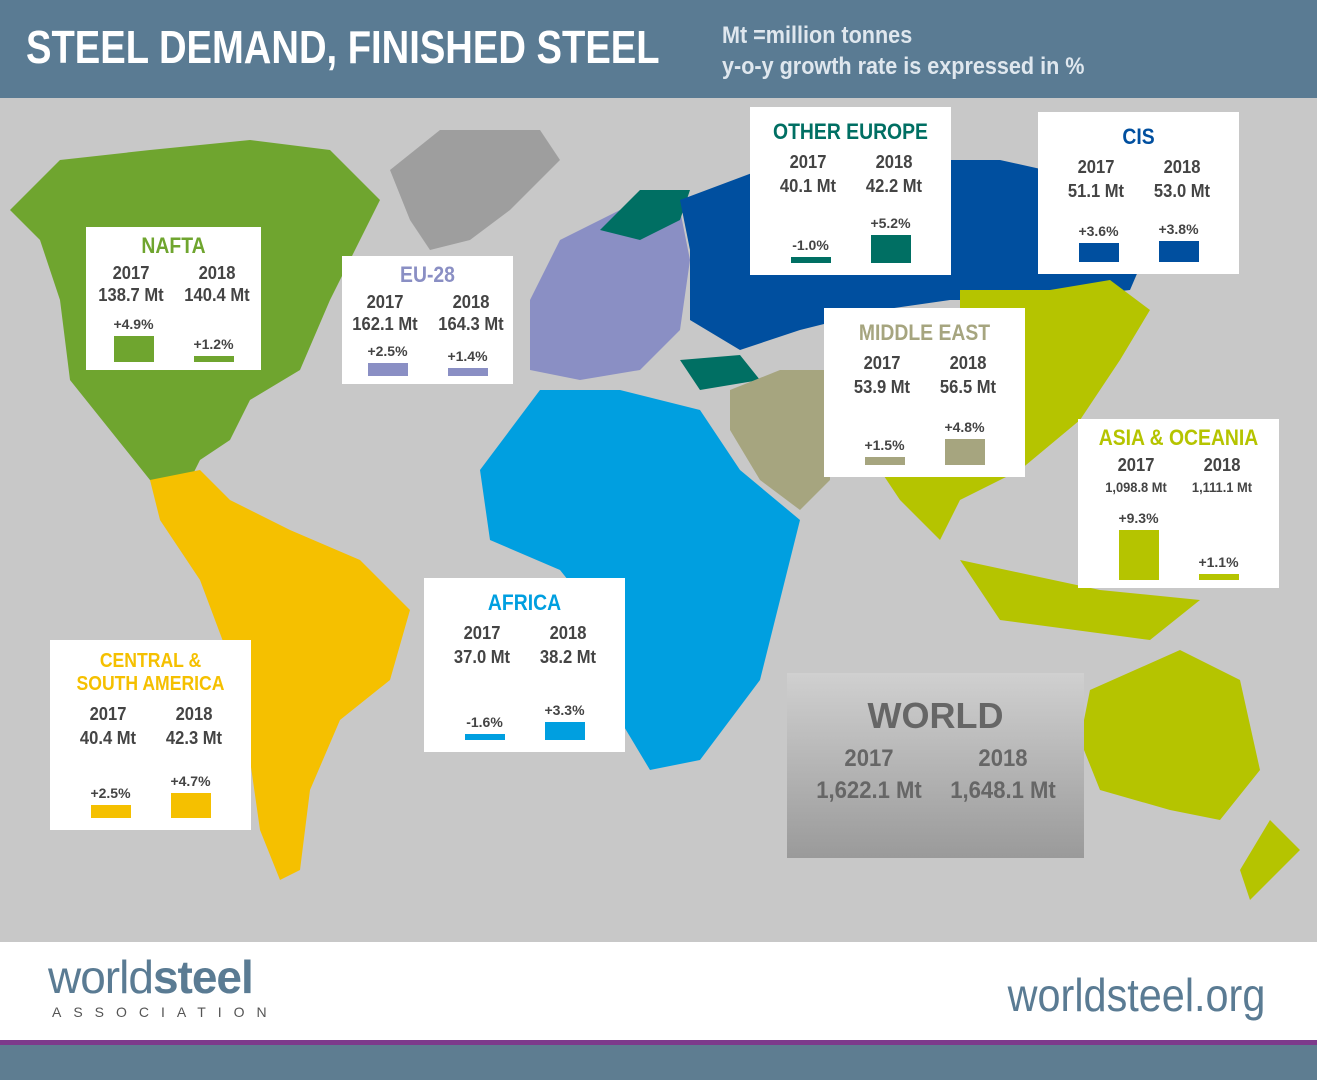  Describe the element at coordinates (384, 324) in the screenshot. I see `value-2017: 162.1 Mt` at that location.